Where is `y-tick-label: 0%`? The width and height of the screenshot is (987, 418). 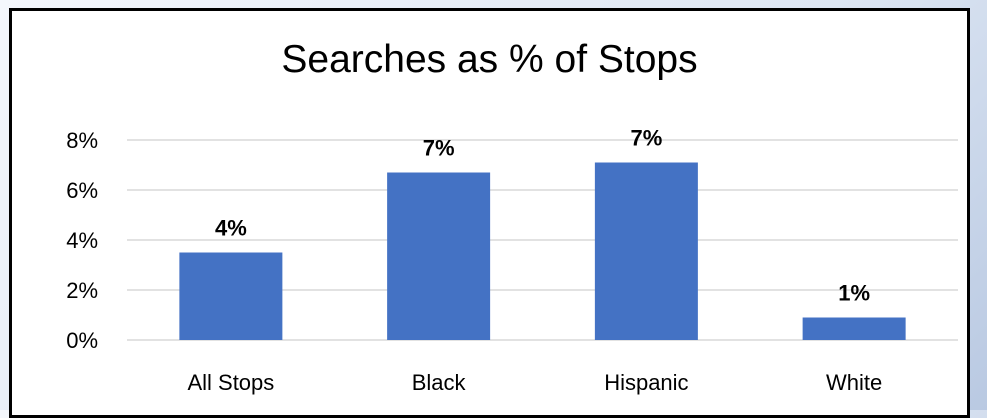 y-tick-label: 0% is located at coordinates (82, 340).